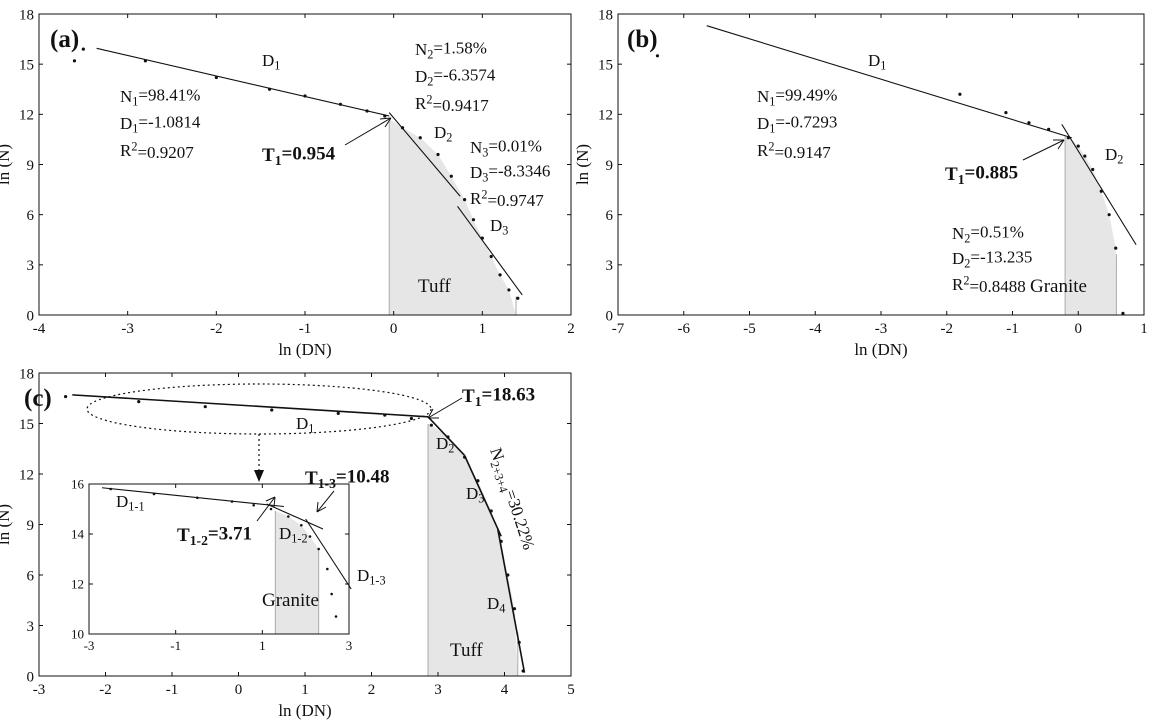  Describe the element at coordinates (582, 164) in the screenshot. I see `panel-b-ylabel: ln (N)` at that location.